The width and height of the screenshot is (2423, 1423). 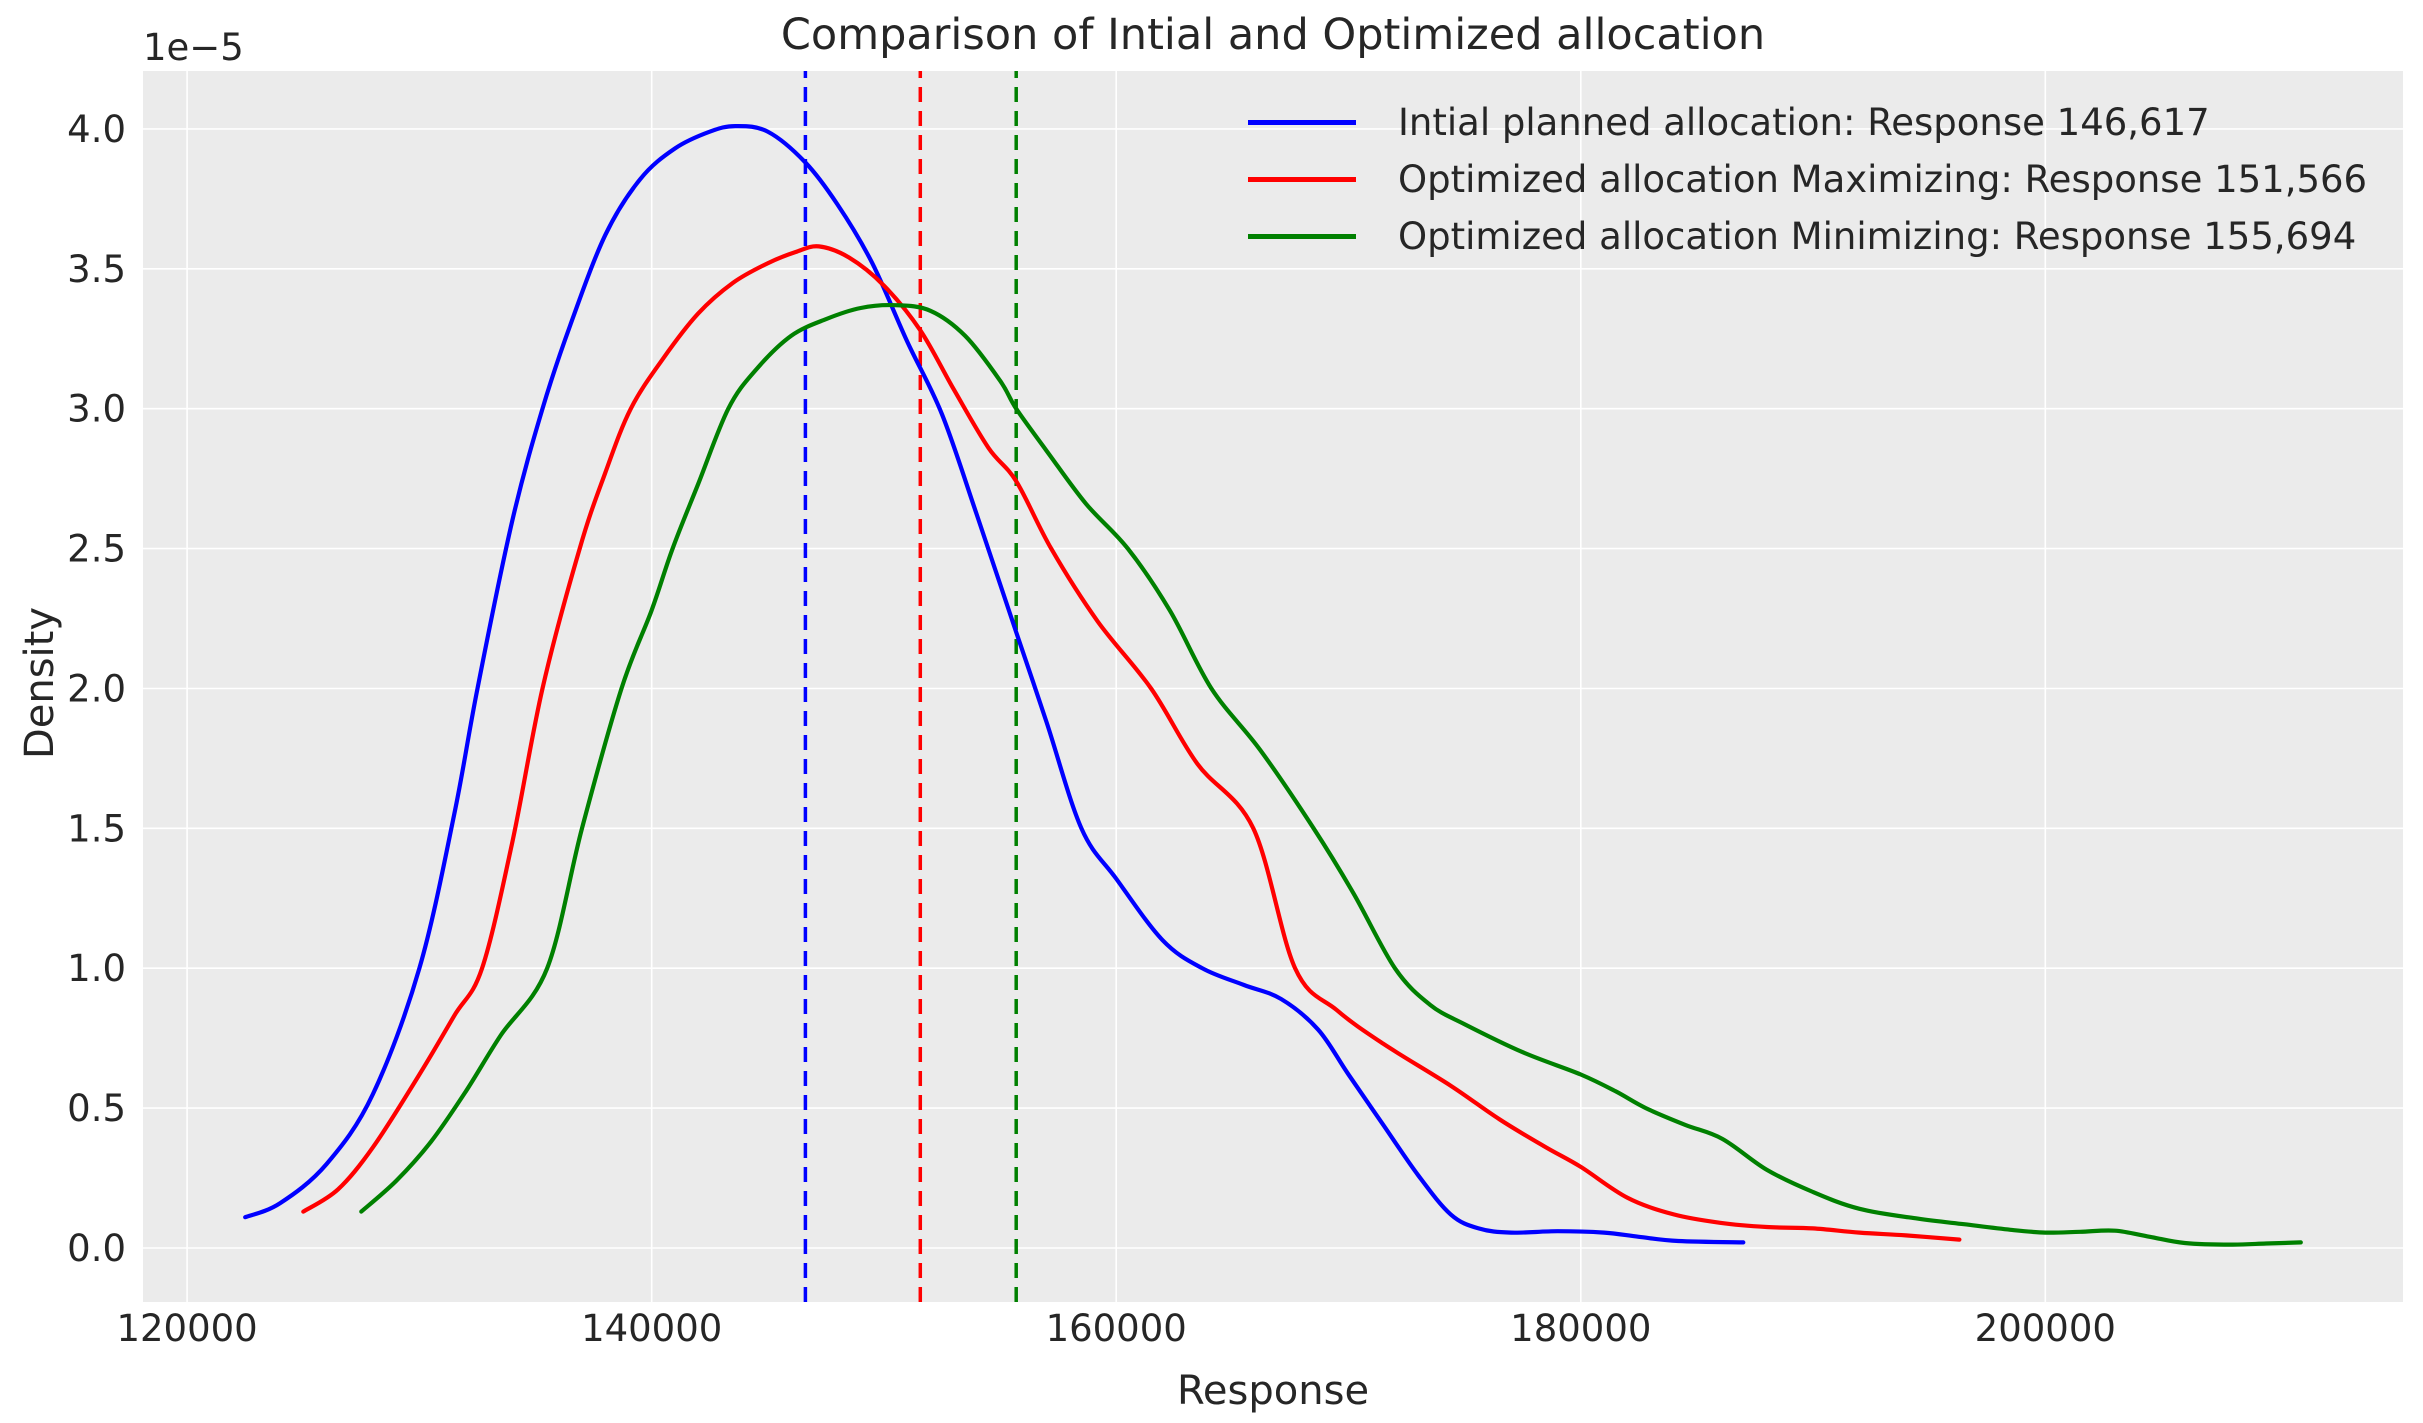 What do you see at coordinates (1580, 1328) in the screenshot?
I see `x-tick-label: 180000` at bounding box center [1580, 1328].